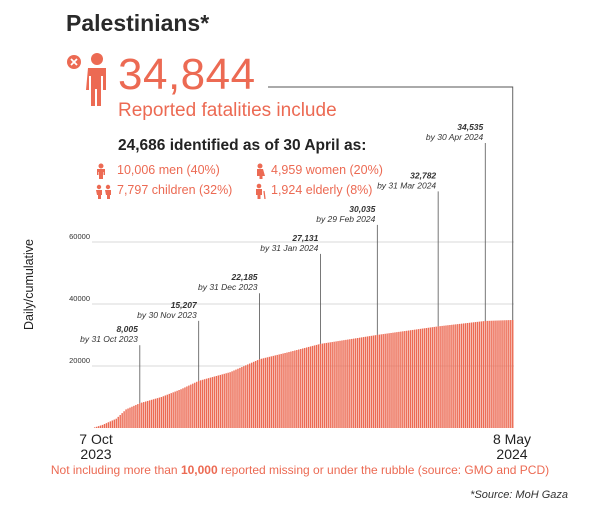 The image size is (600, 526). What do you see at coordinates (406, 185) in the screenshot?
I see `annotation-date: by 31 Mar 2024` at bounding box center [406, 185].